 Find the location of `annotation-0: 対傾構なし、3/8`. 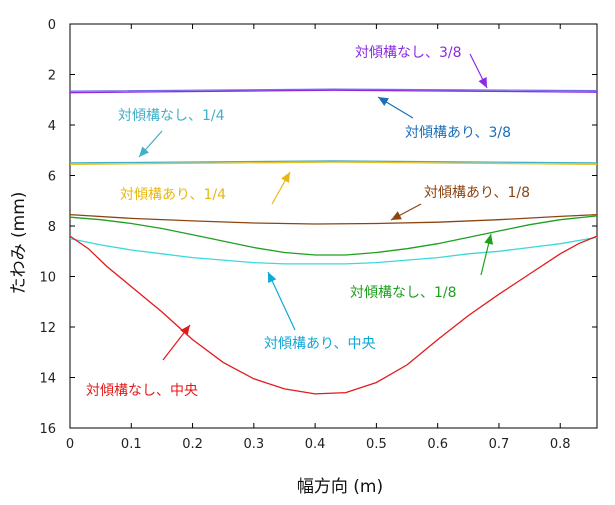

annotation-0: 対傾構なし、3/8 is located at coordinates (421, 67).